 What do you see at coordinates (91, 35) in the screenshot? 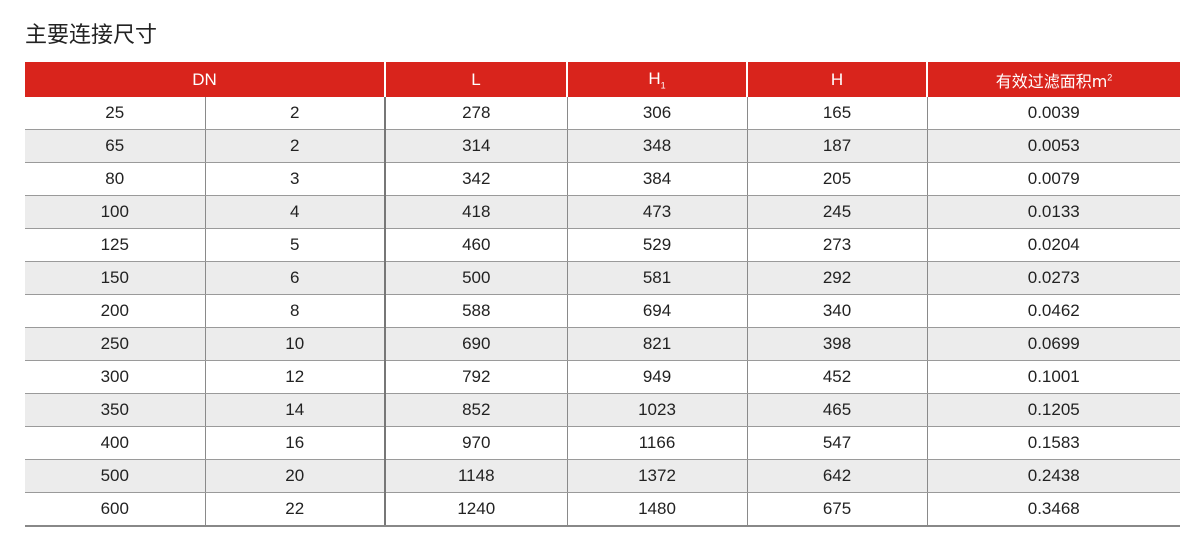
I see `page-title: 主要连接尺寸` at bounding box center [91, 35].